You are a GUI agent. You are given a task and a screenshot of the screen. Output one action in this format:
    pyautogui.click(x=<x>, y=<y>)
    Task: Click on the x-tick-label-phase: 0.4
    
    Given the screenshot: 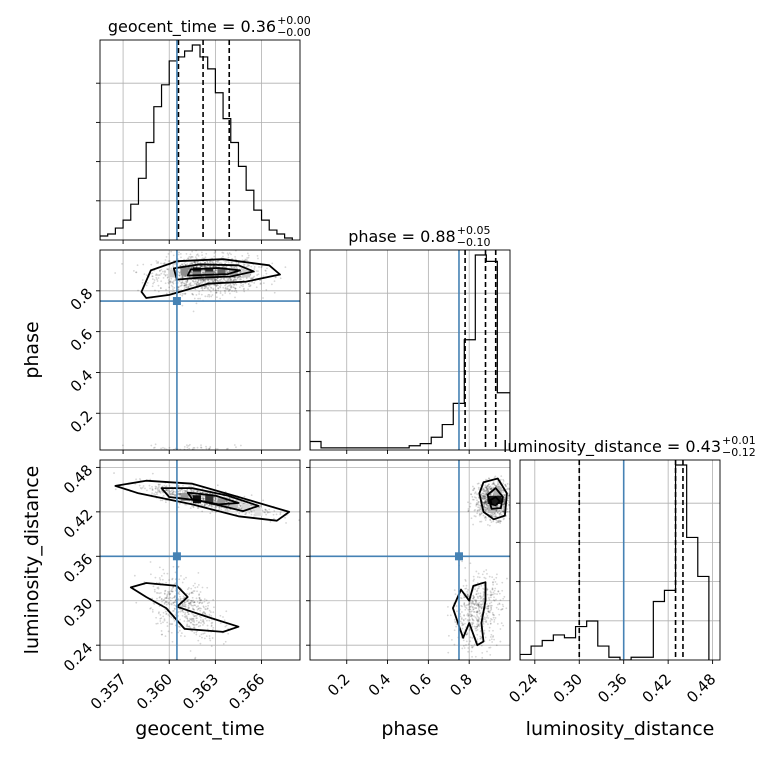 What is the action you would take?
    pyautogui.click(x=380, y=685)
    